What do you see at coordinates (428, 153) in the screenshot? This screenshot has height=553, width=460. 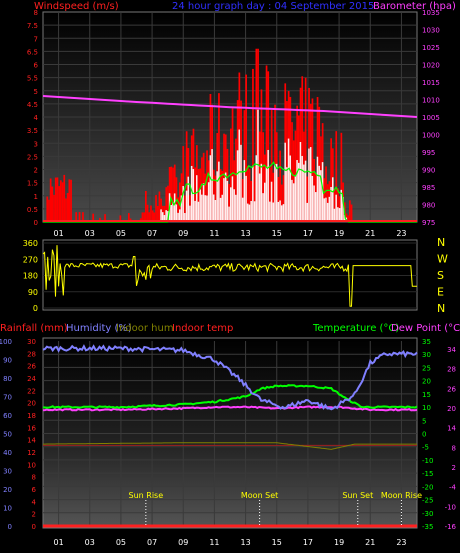 I see `barometer-tick-label: 995` at bounding box center [428, 153].